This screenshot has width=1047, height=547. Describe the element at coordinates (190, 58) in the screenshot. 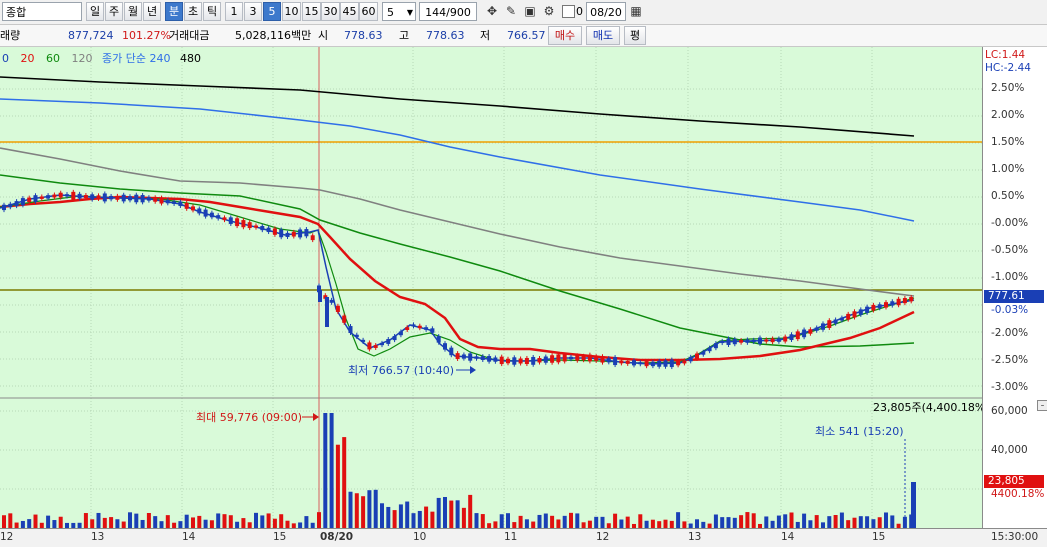

I see `legend-item-480: 480` at that location.